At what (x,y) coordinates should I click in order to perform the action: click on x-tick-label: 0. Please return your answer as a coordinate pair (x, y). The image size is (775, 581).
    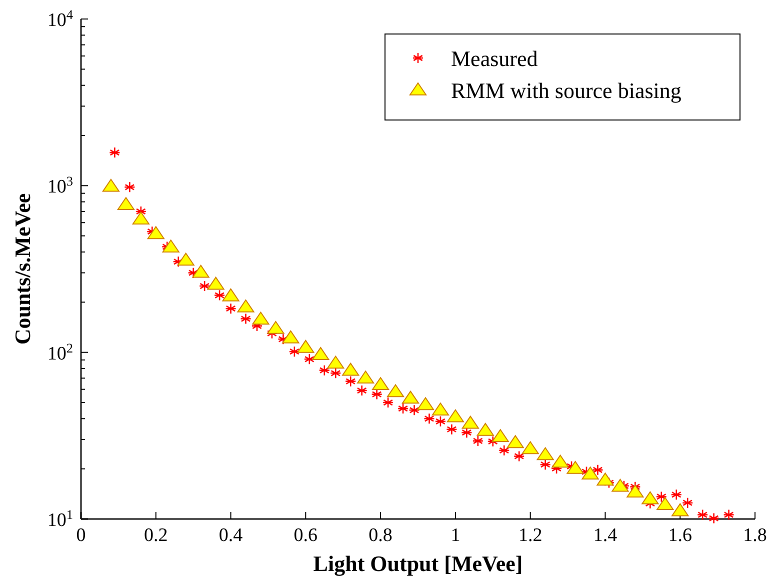
    Looking at the image, I should click on (81, 535).